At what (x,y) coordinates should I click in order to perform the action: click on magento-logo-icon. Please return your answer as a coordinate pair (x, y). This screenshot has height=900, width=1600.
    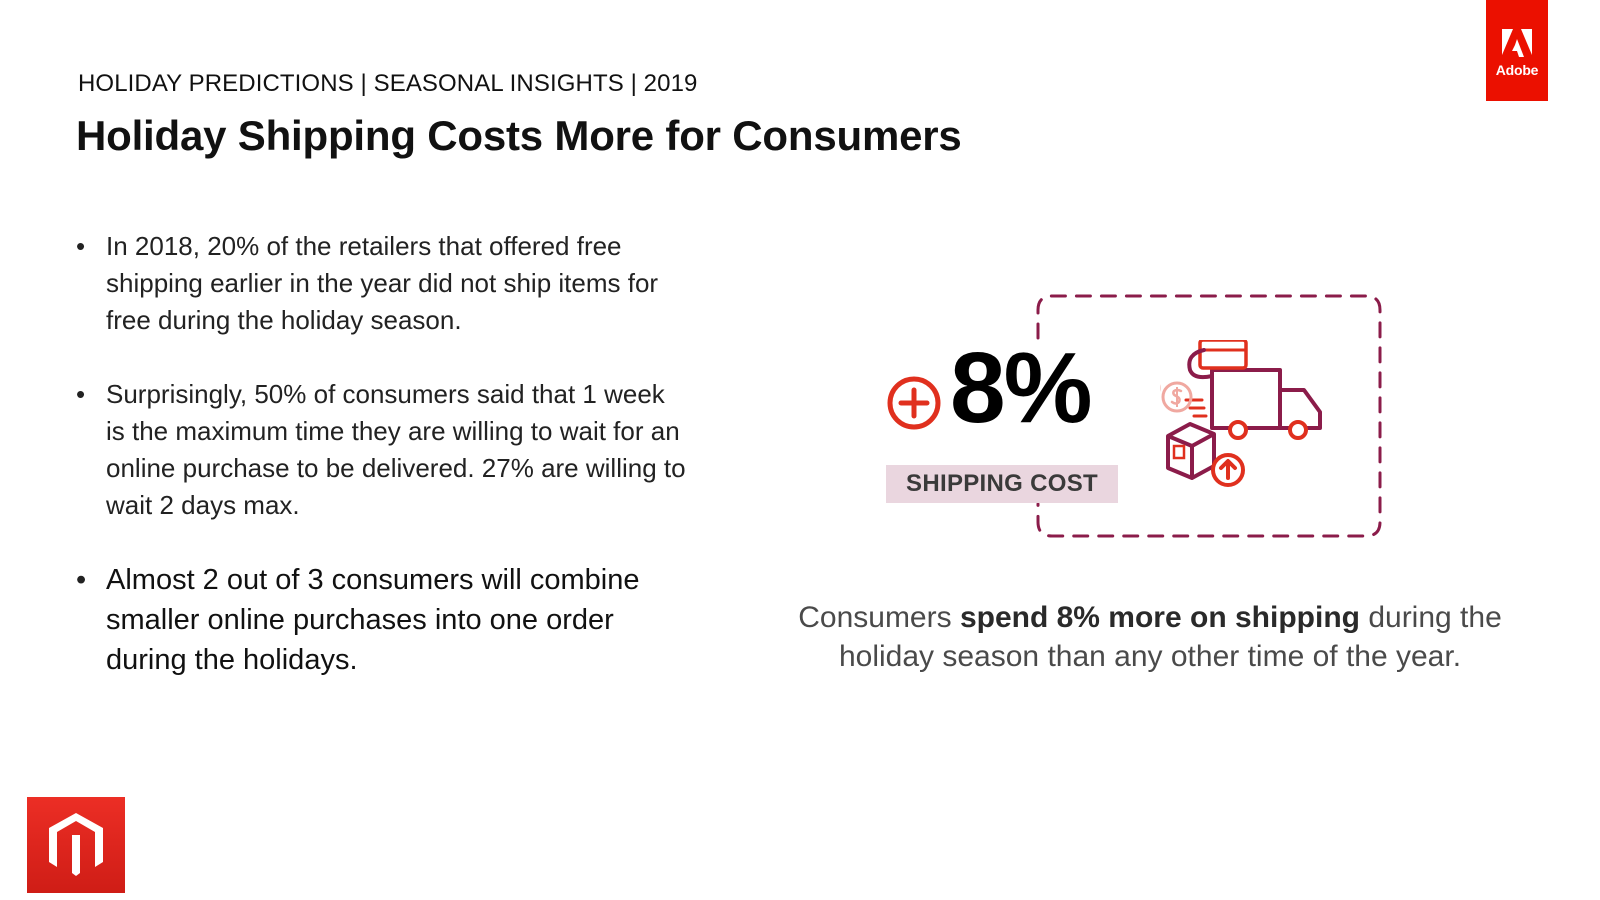
    Looking at the image, I should click on (76, 844).